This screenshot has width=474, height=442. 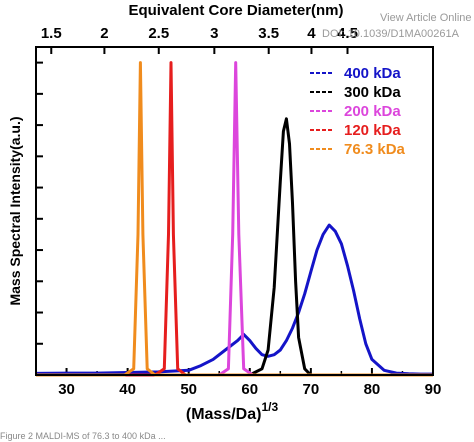 What do you see at coordinates (372, 389) in the screenshot?
I see `x-tick-label: 80` at bounding box center [372, 389].